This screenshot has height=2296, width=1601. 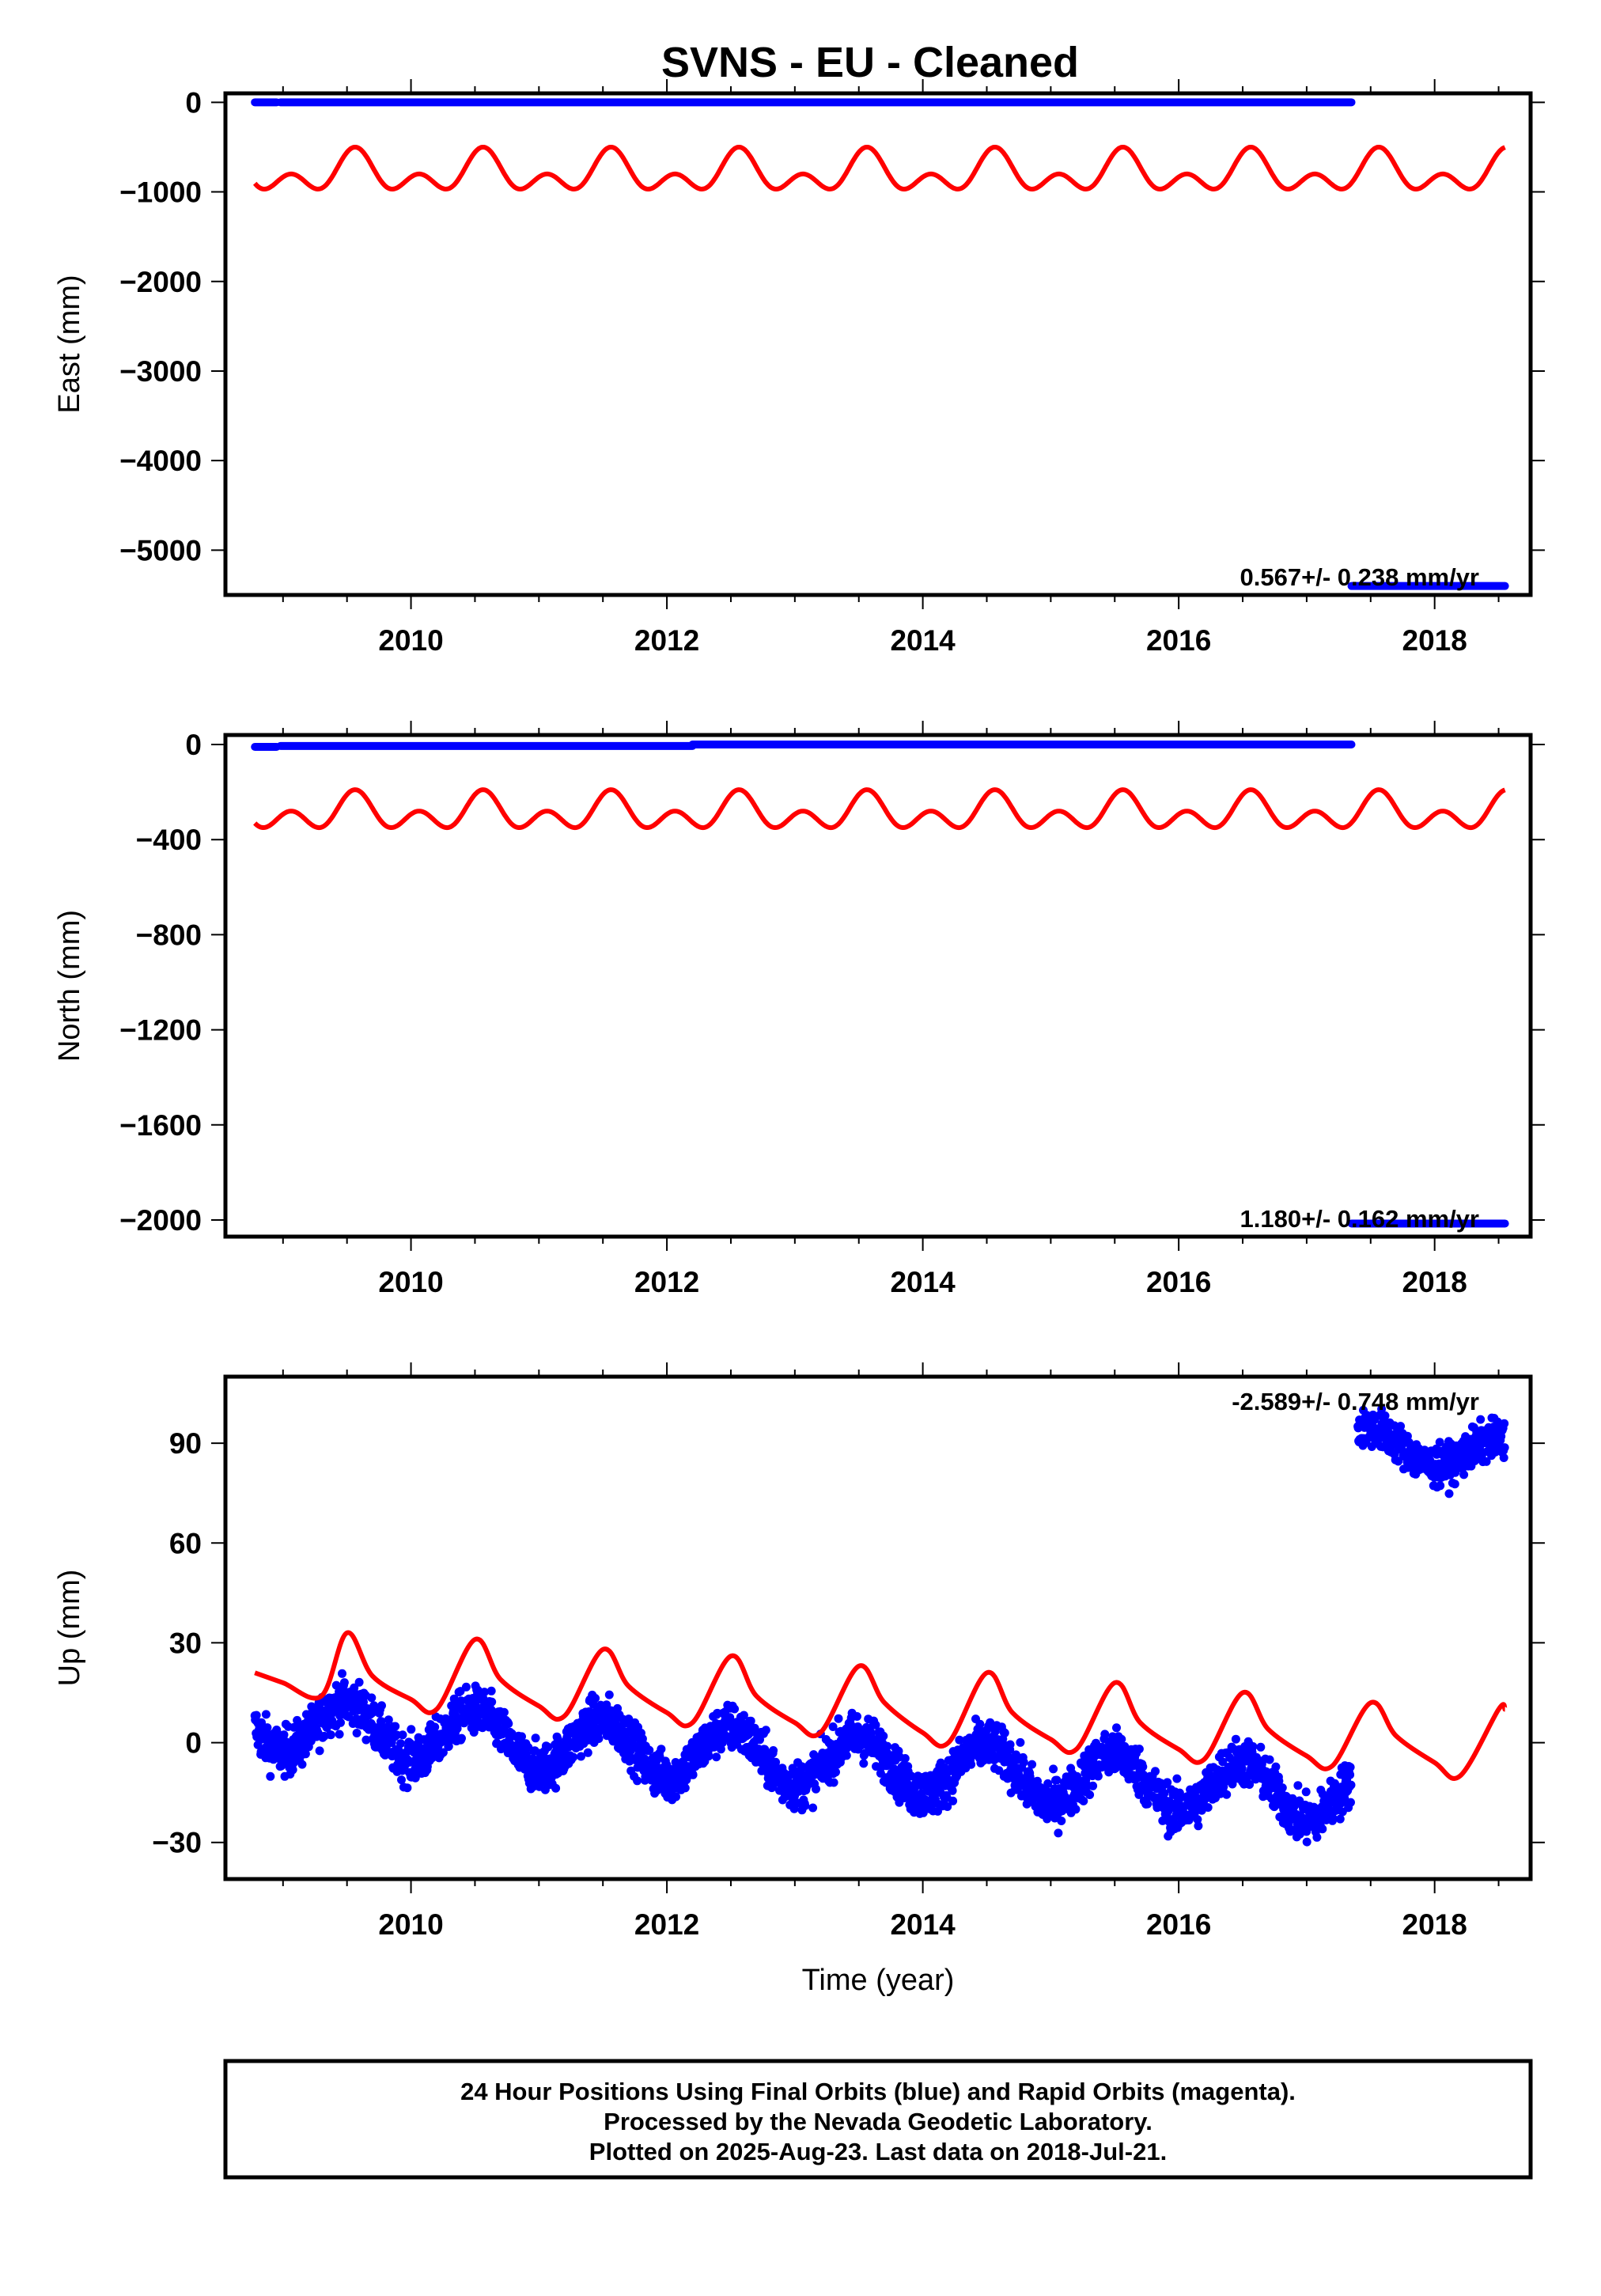 What do you see at coordinates (870, 63) in the screenshot?
I see `chart-title: SVNS - EU - Cleaned` at bounding box center [870, 63].